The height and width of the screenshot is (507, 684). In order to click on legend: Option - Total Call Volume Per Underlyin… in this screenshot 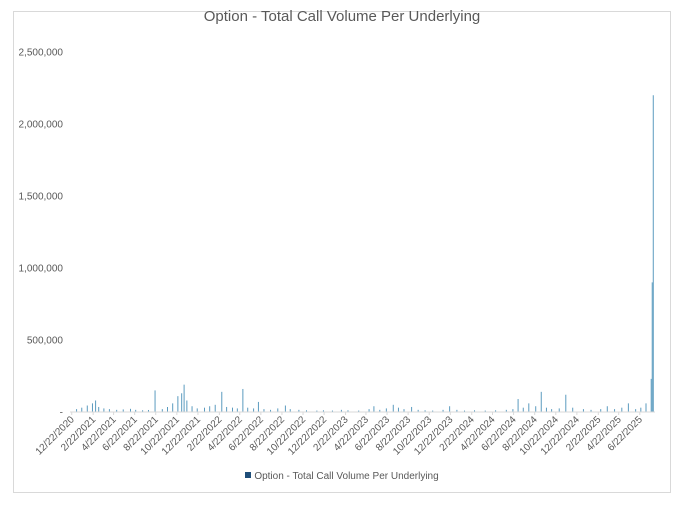, I will do `click(342, 476)`.